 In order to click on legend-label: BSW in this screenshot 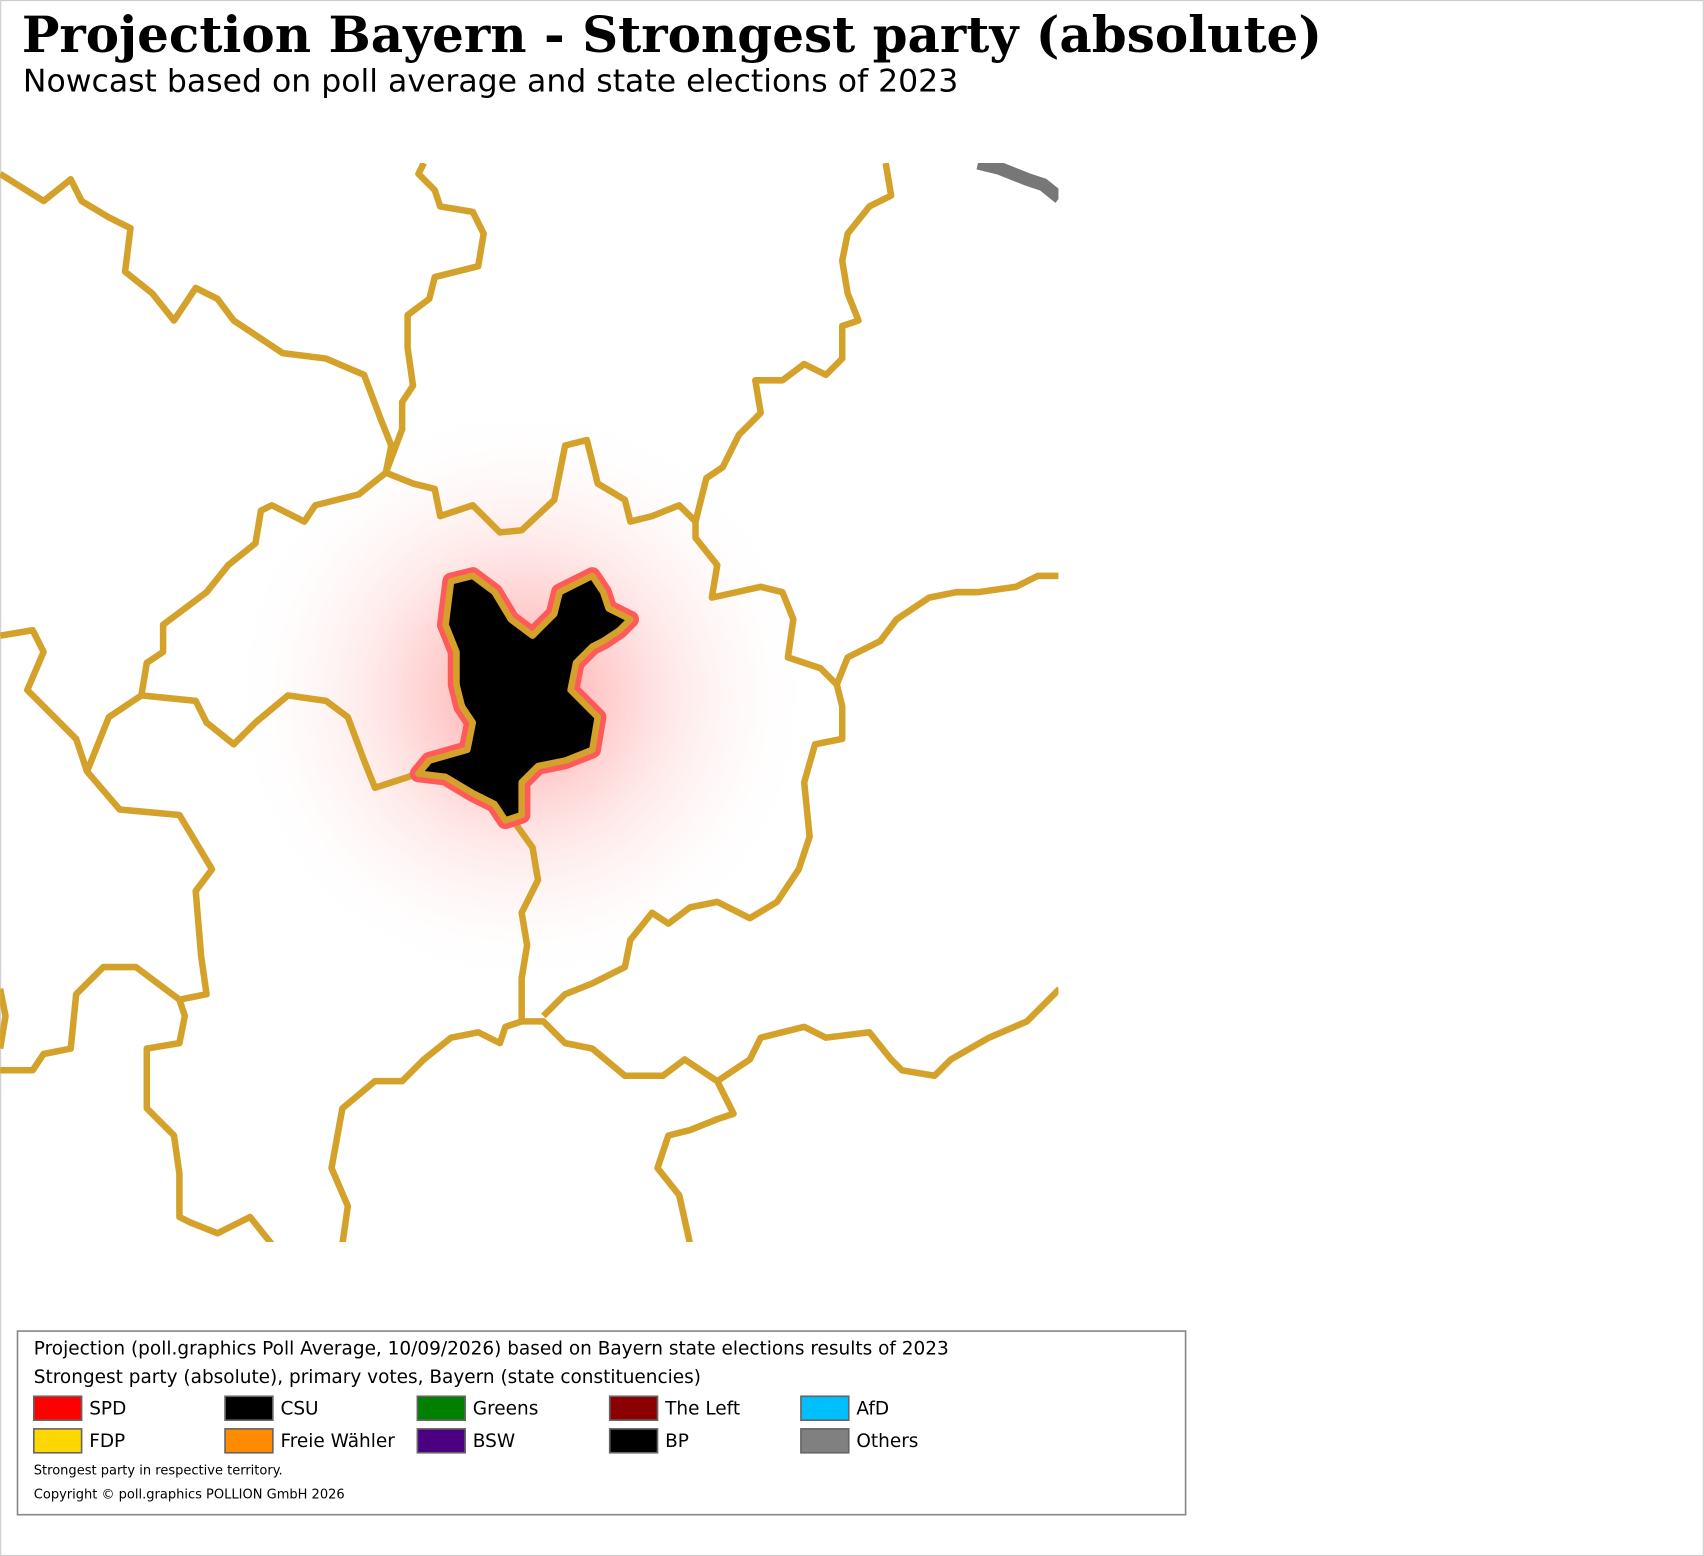, I will do `click(494, 1441)`.